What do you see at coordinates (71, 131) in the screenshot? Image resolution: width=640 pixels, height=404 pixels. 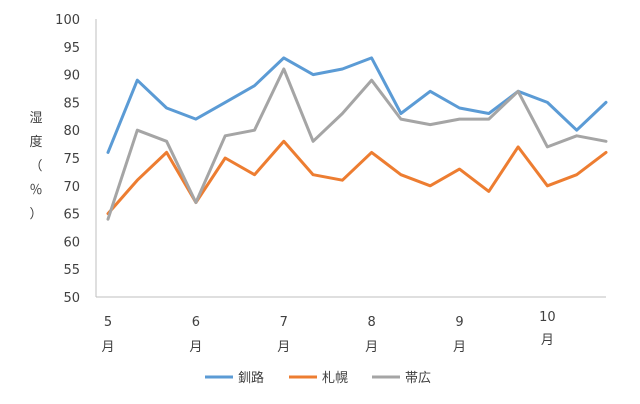 I see `y-tick-label: 80` at bounding box center [71, 131].